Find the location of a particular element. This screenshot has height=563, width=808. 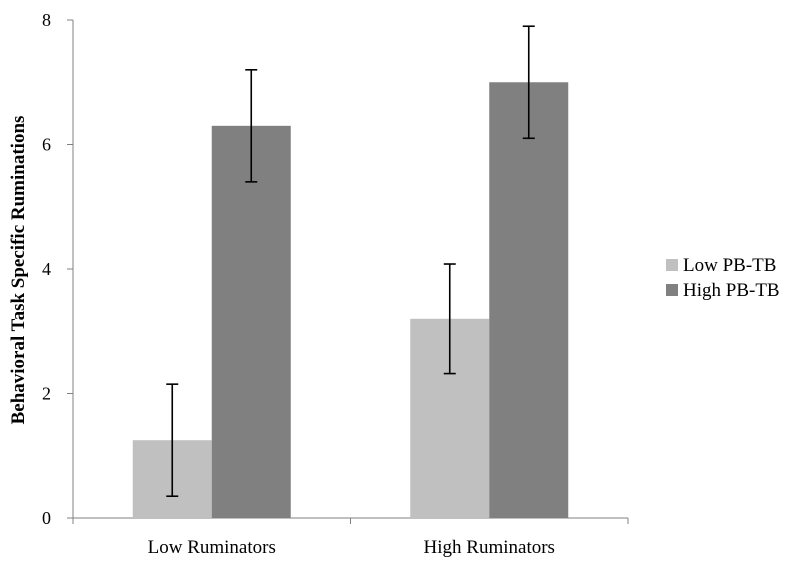

x-category-label: Low Ruminators is located at coordinates (212, 547).